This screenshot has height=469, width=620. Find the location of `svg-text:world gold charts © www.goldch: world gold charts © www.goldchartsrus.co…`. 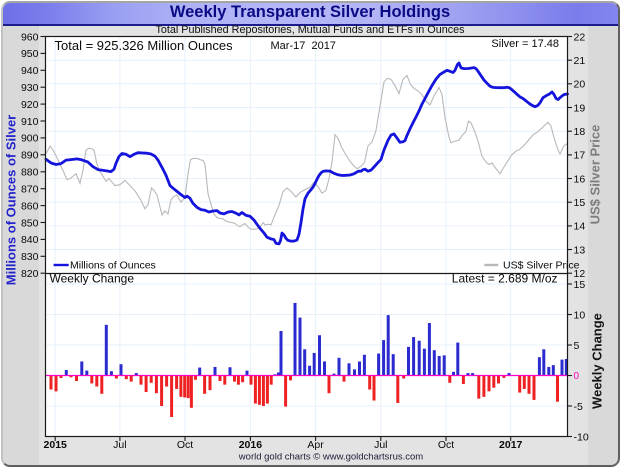

svg-text:world gold charts © www.goldch: world gold charts © www.goldchartsrus.co… is located at coordinates (330, 457).